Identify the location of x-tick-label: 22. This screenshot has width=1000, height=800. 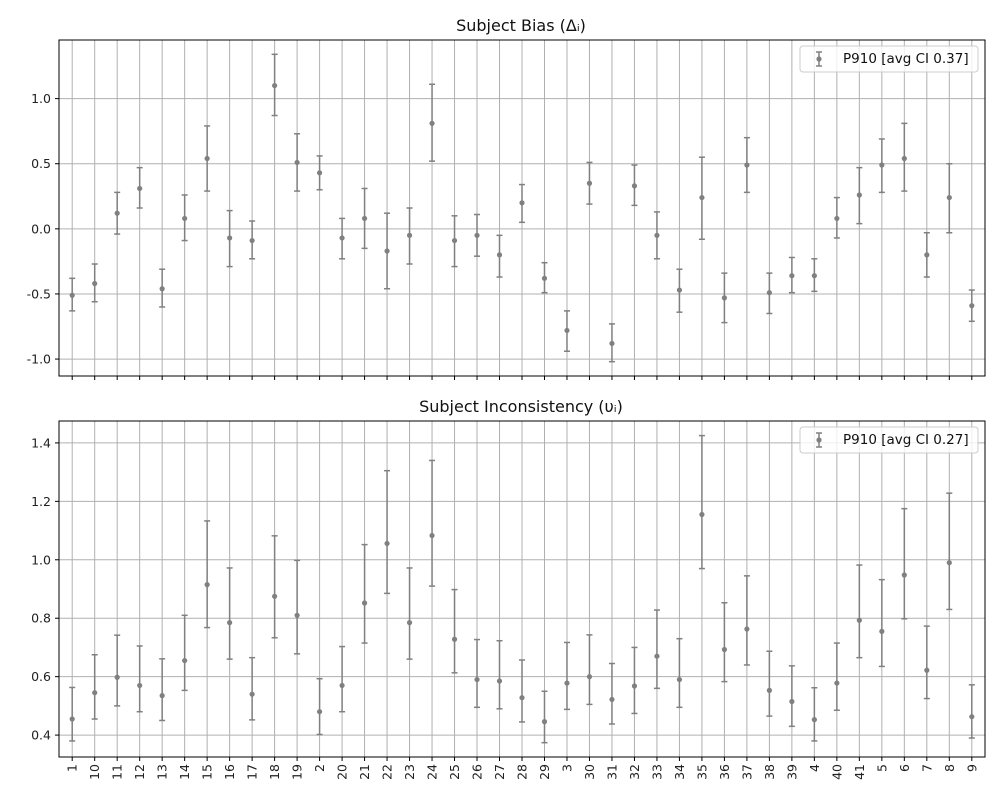
(387, 772).